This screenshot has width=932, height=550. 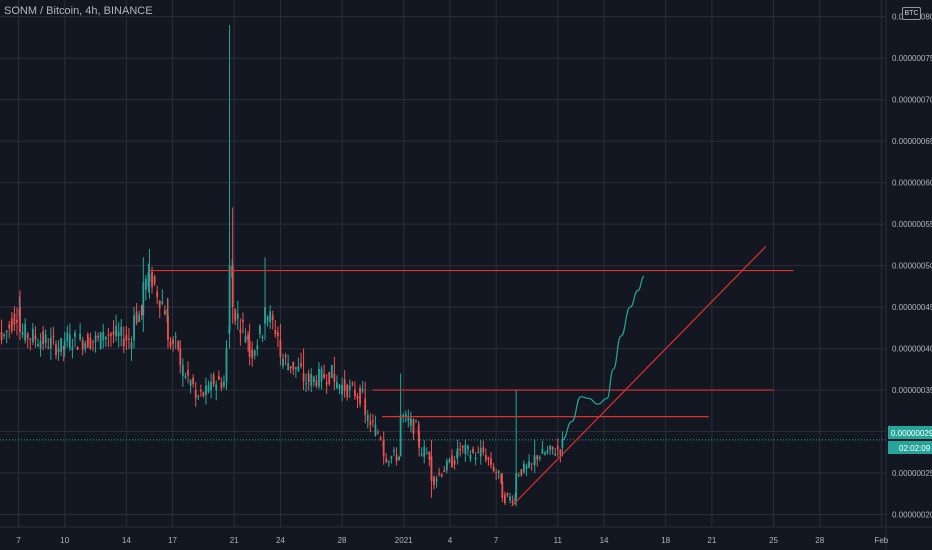 What do you see at coordinates (912, 100) in the screenshot?
I see `price-tick-label: 0.00000070` at bounding box center [912, 100].